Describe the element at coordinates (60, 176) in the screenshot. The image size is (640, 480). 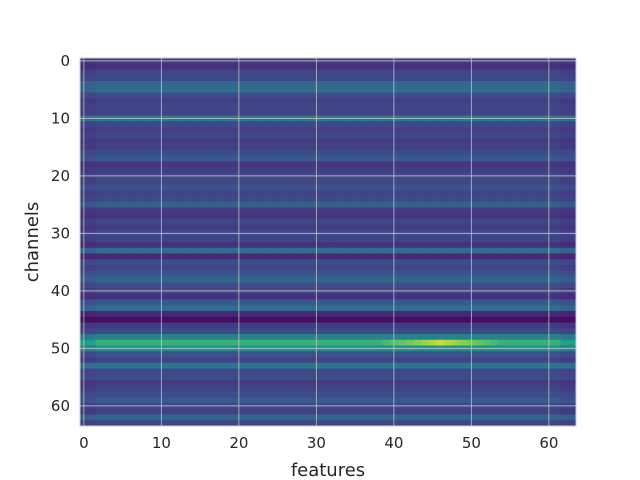
I see `y-tick-label: 20` at that location.